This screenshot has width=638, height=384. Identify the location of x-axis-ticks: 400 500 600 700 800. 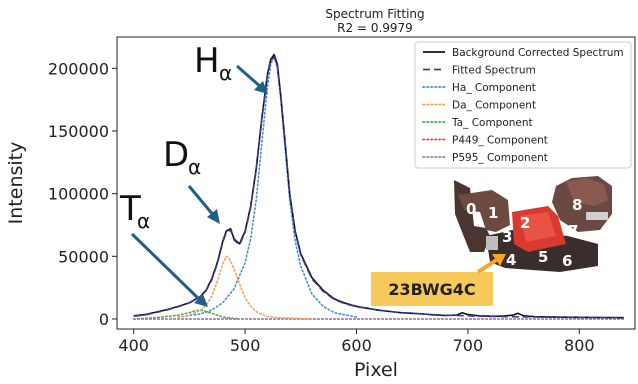
(356, 342).